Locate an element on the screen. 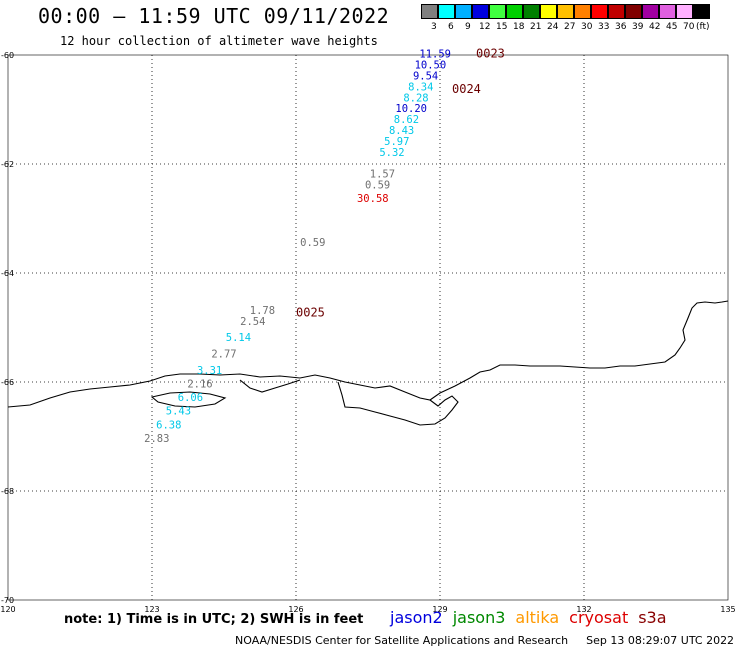 This screenshot has width=740, height=650. coastline-inlet is located at coordinates (270, 386).